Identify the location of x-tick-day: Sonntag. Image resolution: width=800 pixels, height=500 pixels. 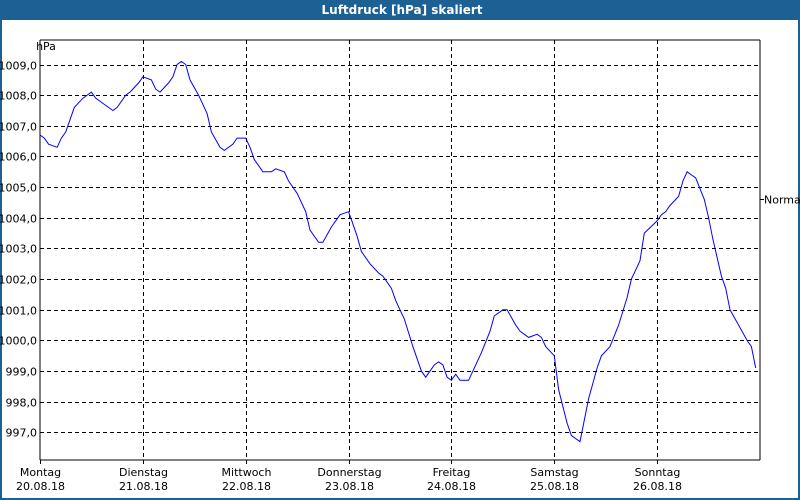
(658, 472).